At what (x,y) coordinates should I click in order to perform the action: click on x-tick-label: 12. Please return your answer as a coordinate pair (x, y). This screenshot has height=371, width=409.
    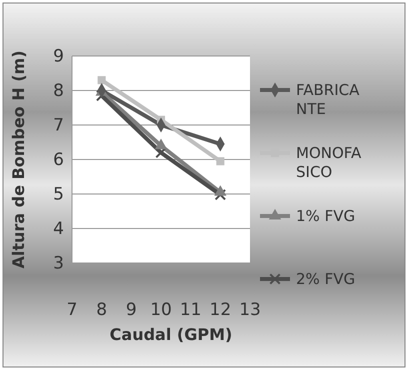
    Looking at the image, I should click on (221, 310).